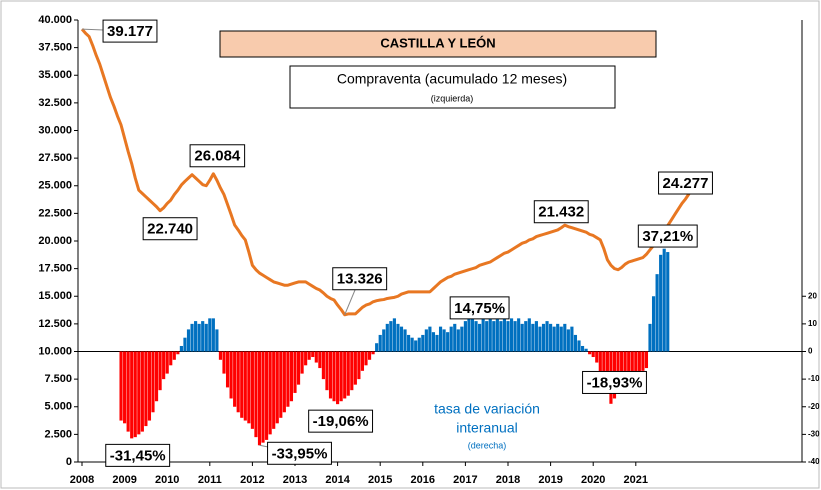 The image size is (821, 490). I want to click on y-tick-label: 20.000, so click(55, 241).